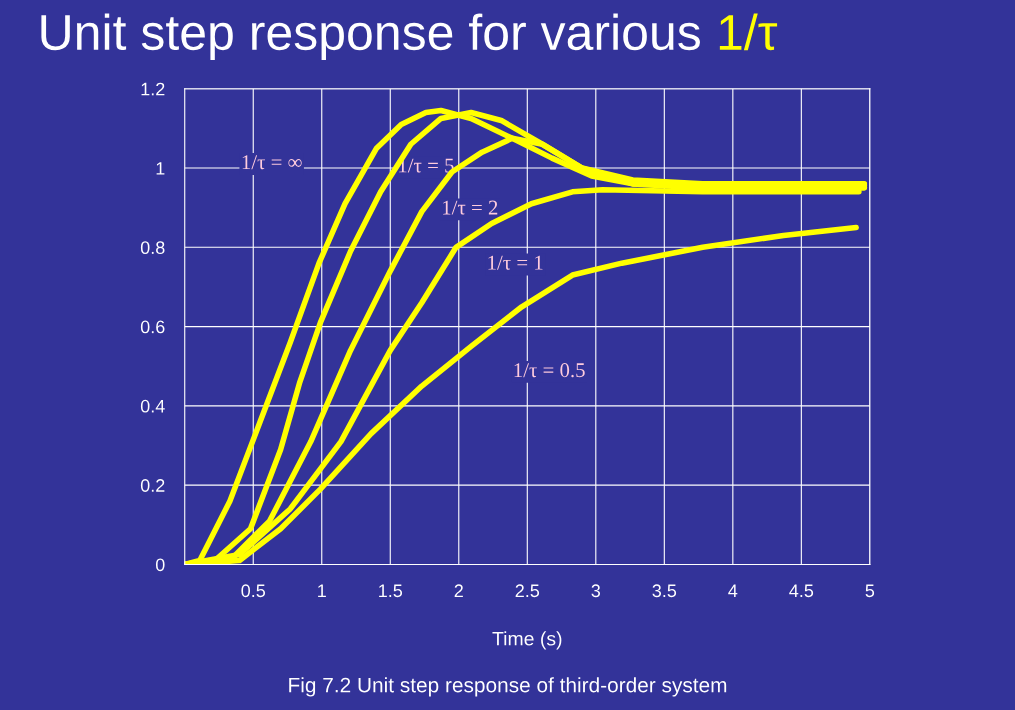 Image resolution: width=1015 pixels, height=710 pixels. What do you see at coordinates (733, 590) in the screenshot?
I see `x-tick-label: 4` at bounding box center [733, 590].